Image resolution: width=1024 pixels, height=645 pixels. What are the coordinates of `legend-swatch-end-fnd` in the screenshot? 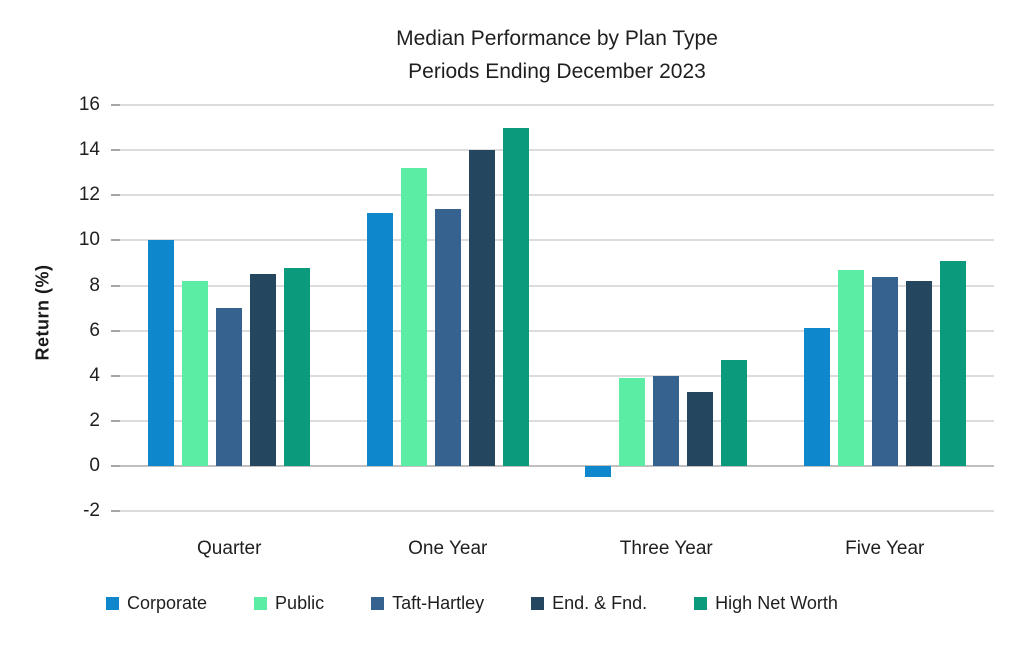 It's located at (538, 603).